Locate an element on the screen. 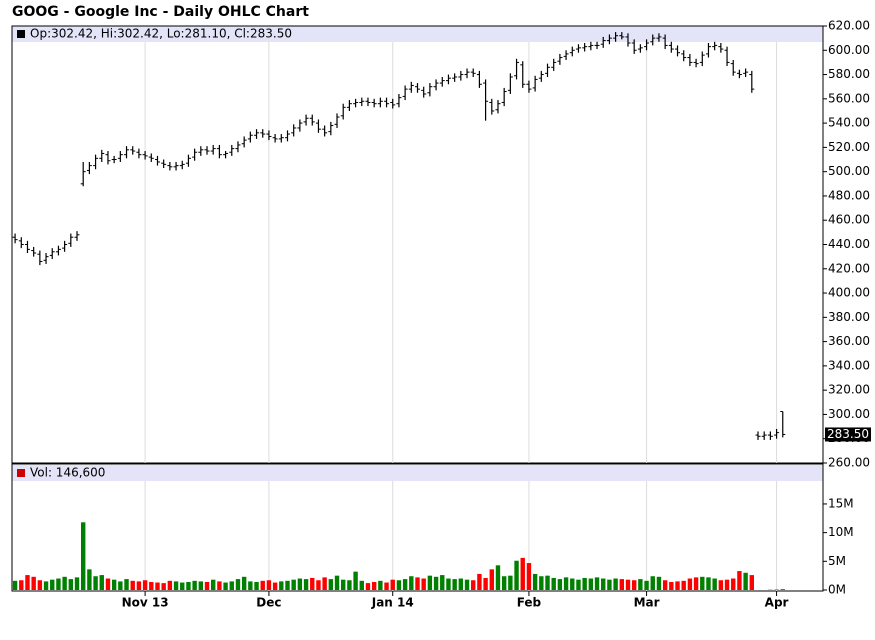 The image size is (875, 640). y-tick-label: 600.00 is located at coordinates (849, 50).